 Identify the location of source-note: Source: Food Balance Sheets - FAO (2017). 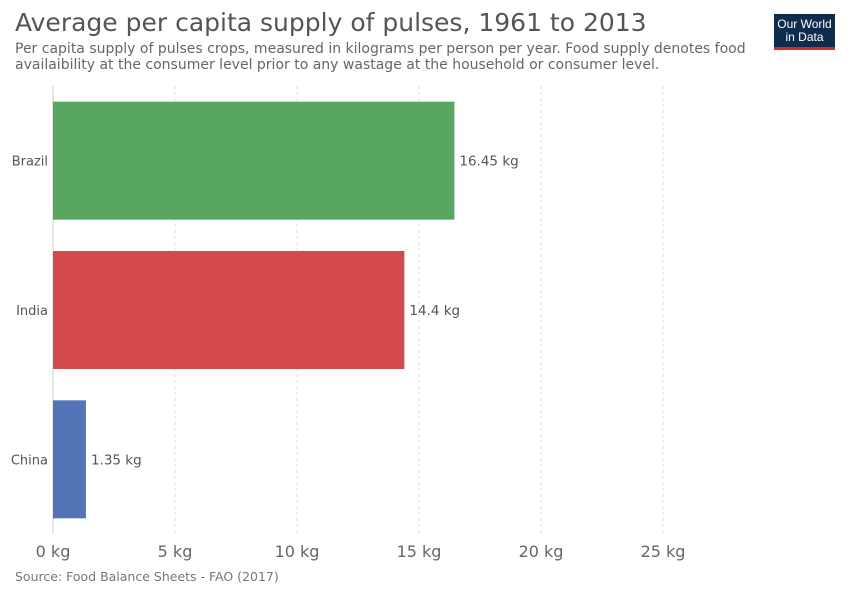
(147, 576).